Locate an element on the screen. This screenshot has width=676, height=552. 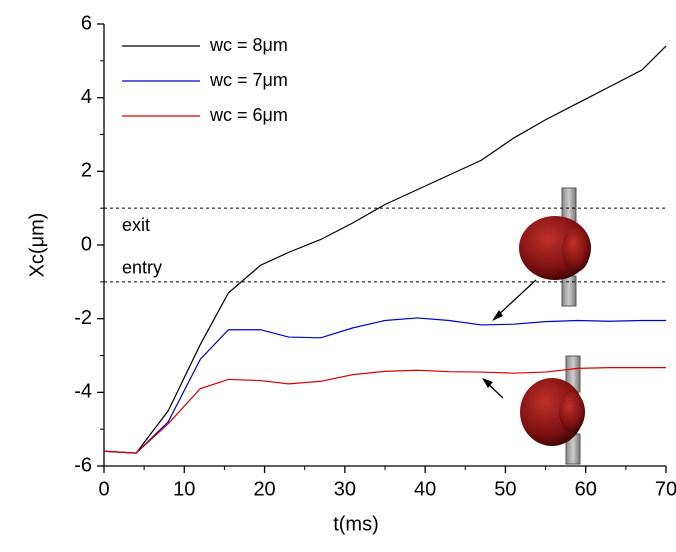
x-tick-label: 40 is located at coordinates (425, 489).